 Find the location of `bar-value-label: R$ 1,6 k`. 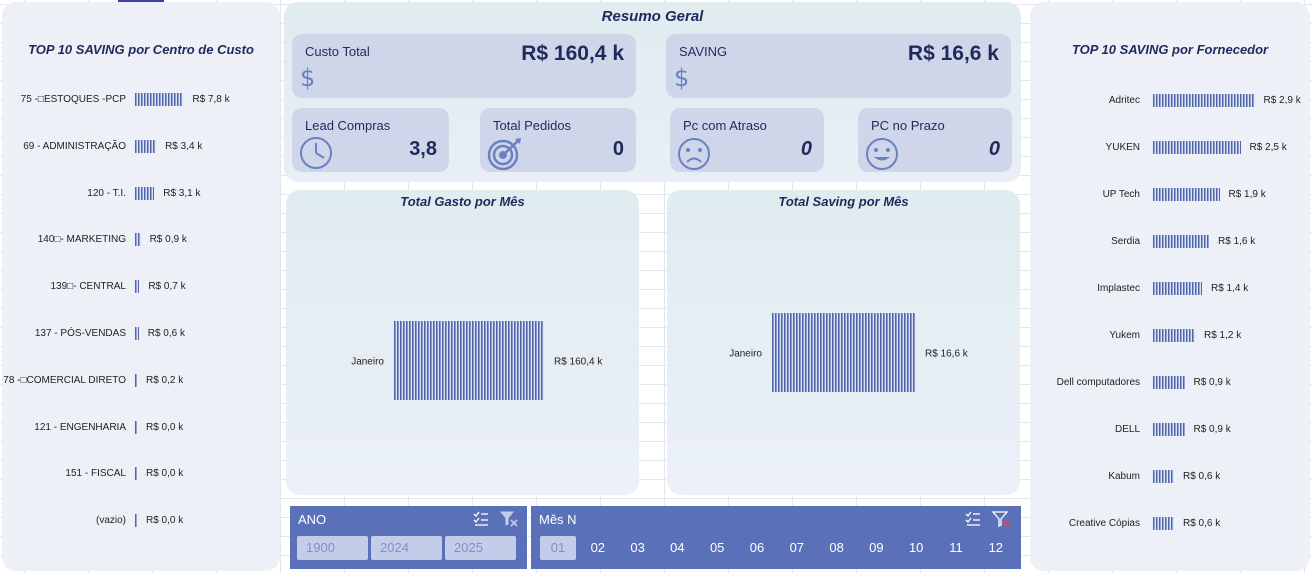

bar-value-label: R$ 1,6 k is located at coordinates (1237, 241).